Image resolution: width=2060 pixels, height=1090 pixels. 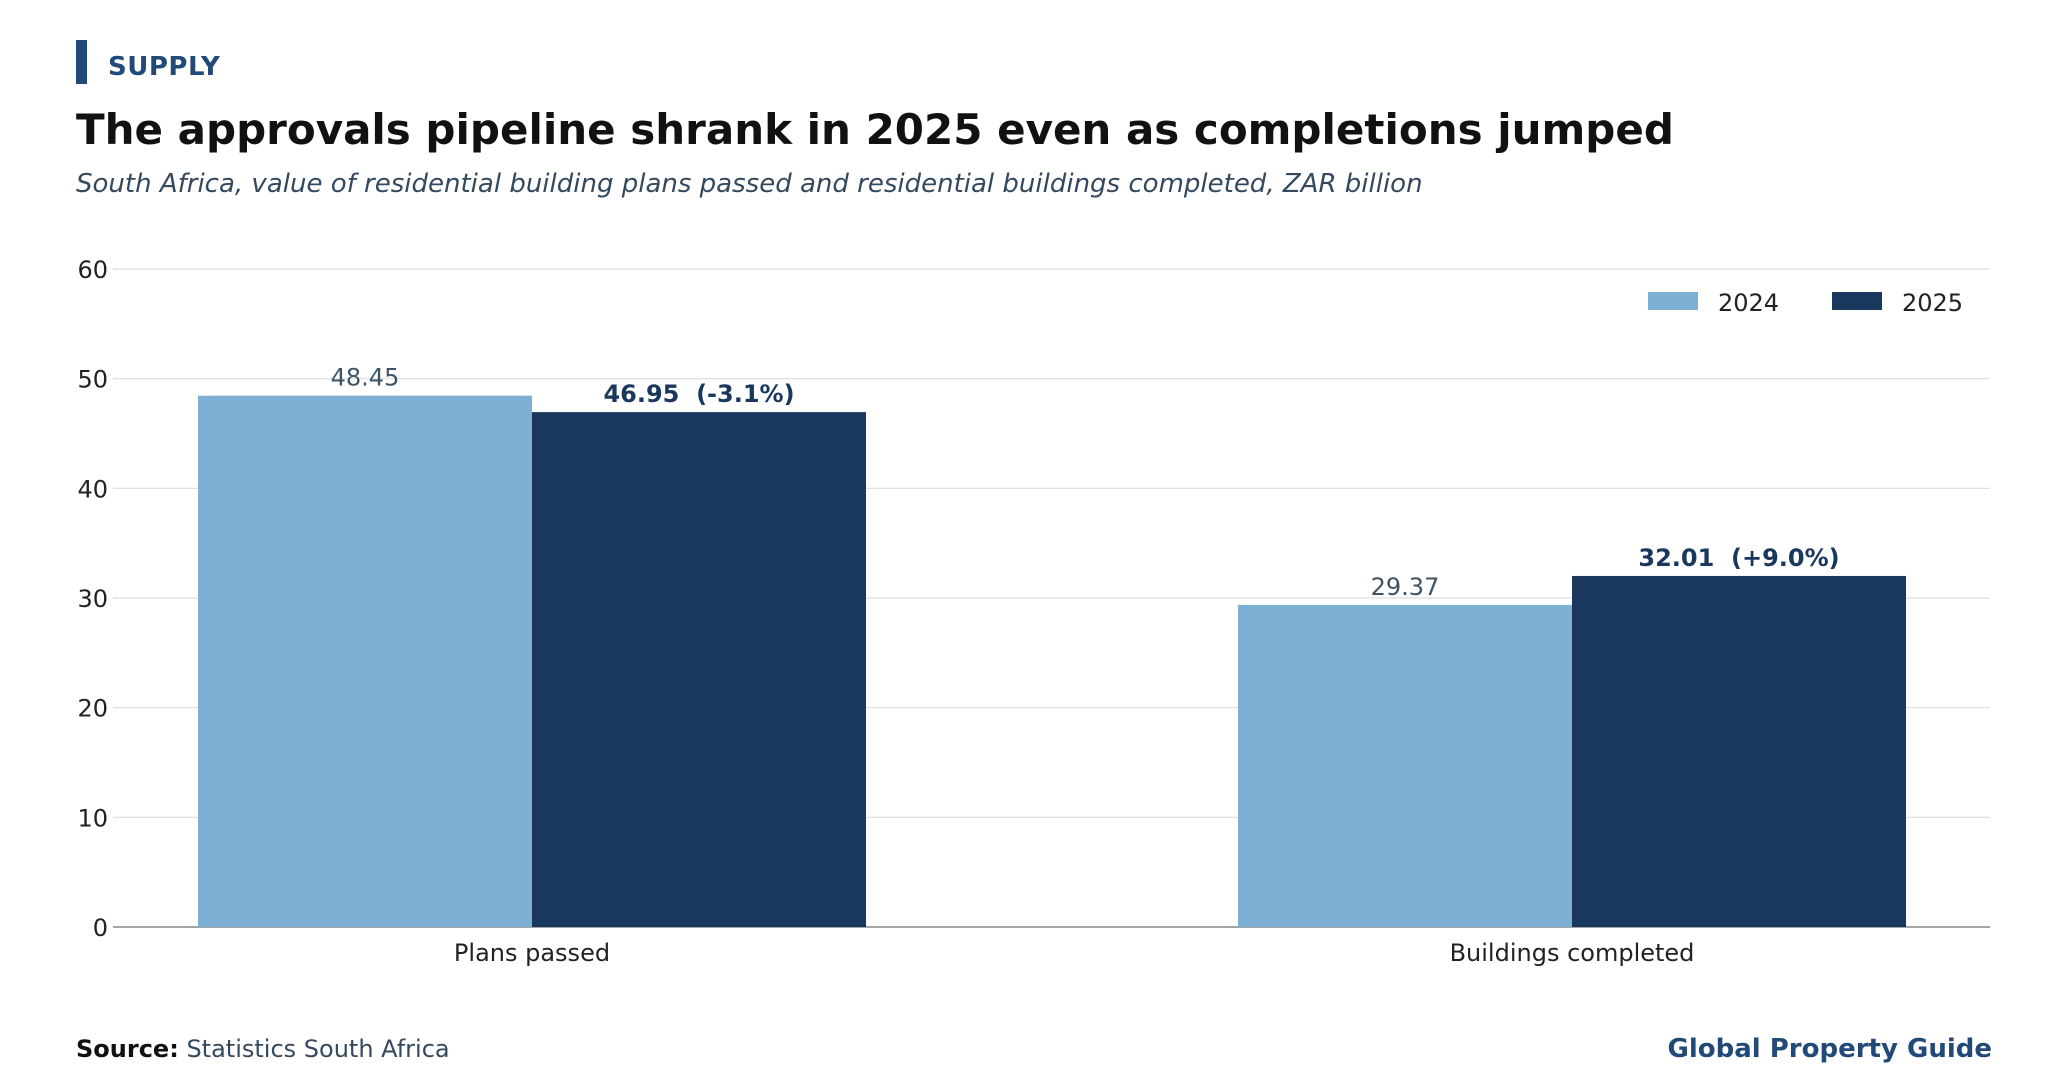 What do you see at coordinates (1829, 1049) in the screenshot?
I see `brand-name: Global Property Guide` at bounding box center [1829, 1049].